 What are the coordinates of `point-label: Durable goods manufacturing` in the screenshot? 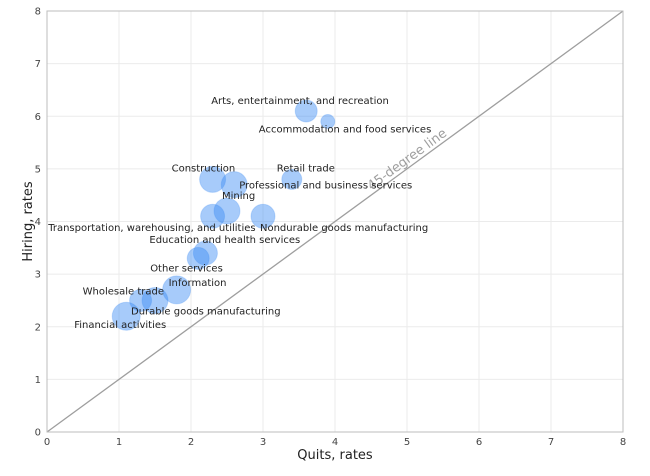 It's located at (206, 311).